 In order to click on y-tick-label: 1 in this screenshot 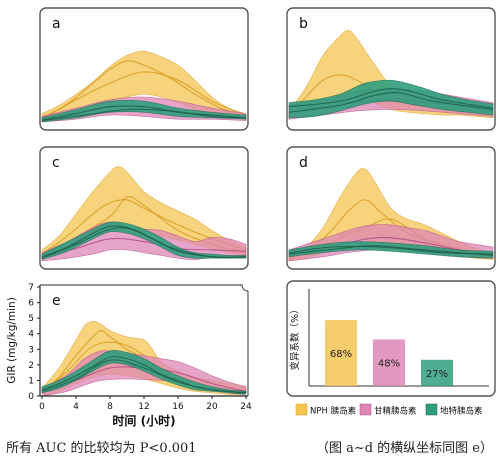, I will do `click(31, 381)`.